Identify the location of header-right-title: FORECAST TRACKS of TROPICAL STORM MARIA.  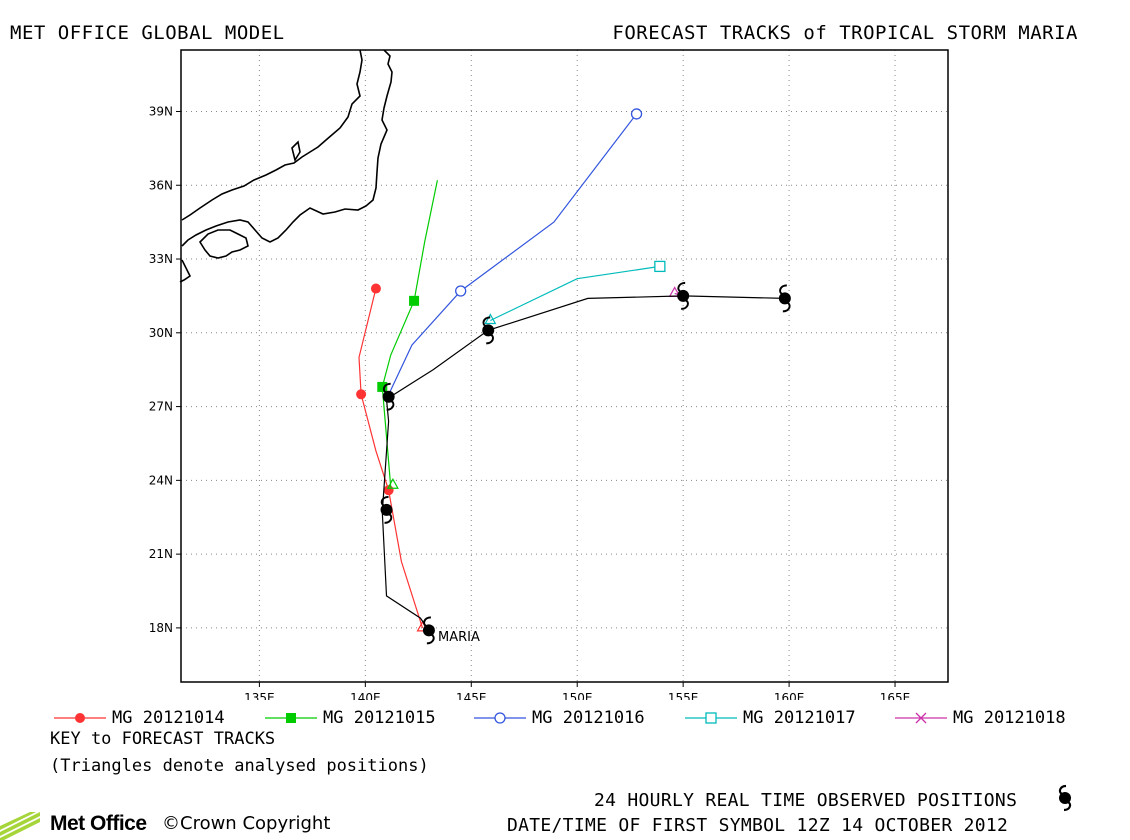
(845, 33).